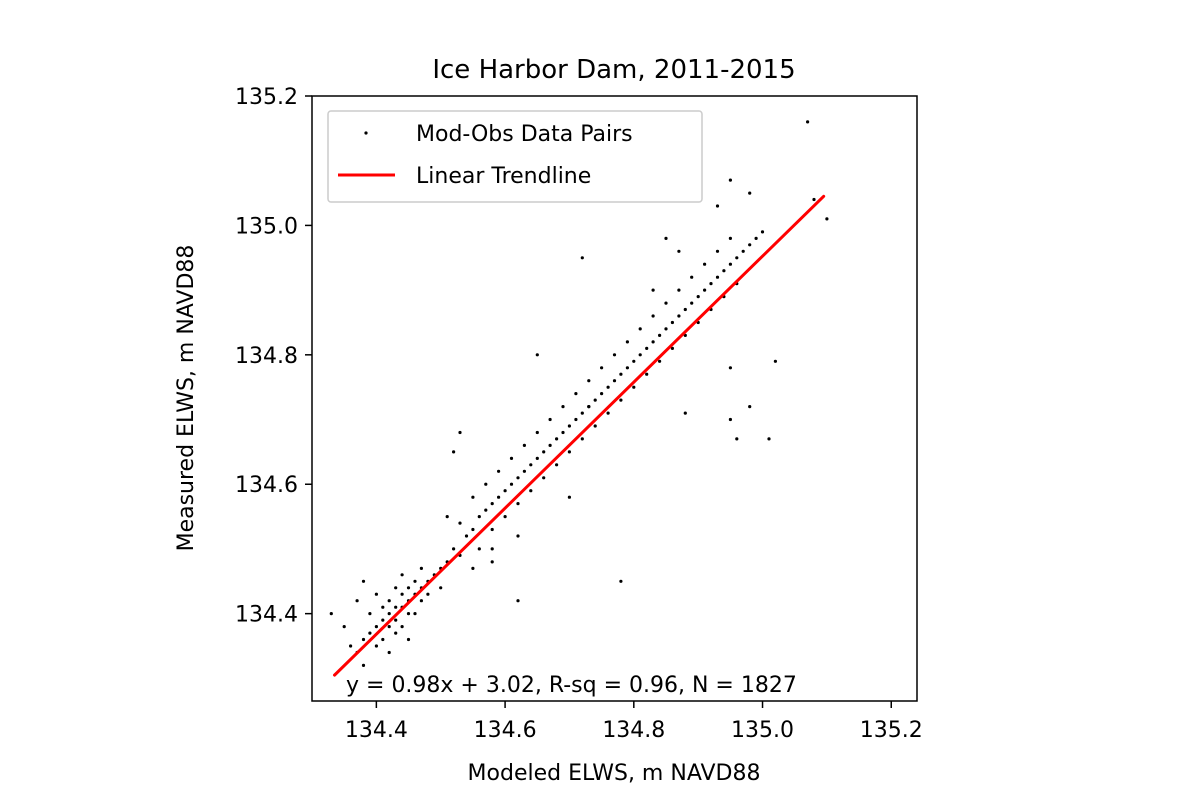  Describe the element at coordinates (266, 97) in the screenshot. I see `y-tick-label: 135.2` at that location.